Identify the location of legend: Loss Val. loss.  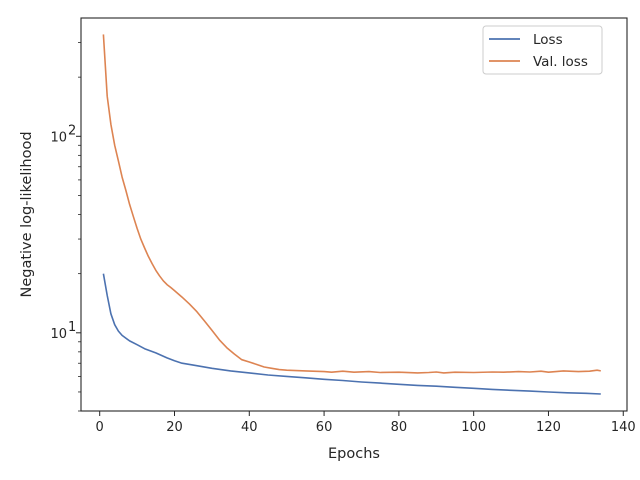
(542, 50).